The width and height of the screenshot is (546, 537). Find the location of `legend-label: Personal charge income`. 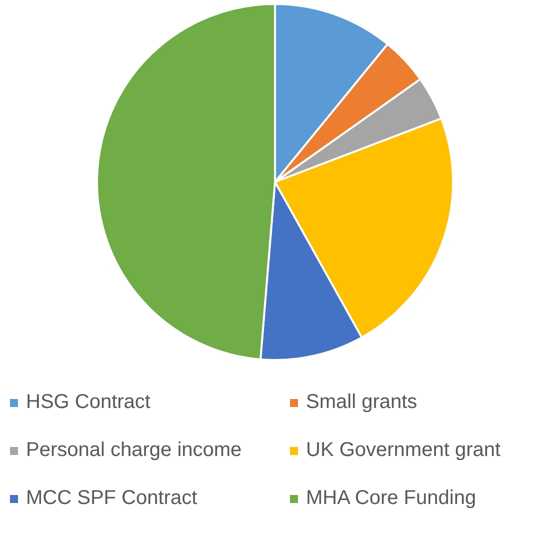

legend-label: Personal charge income is located at coordinates (134, 450).